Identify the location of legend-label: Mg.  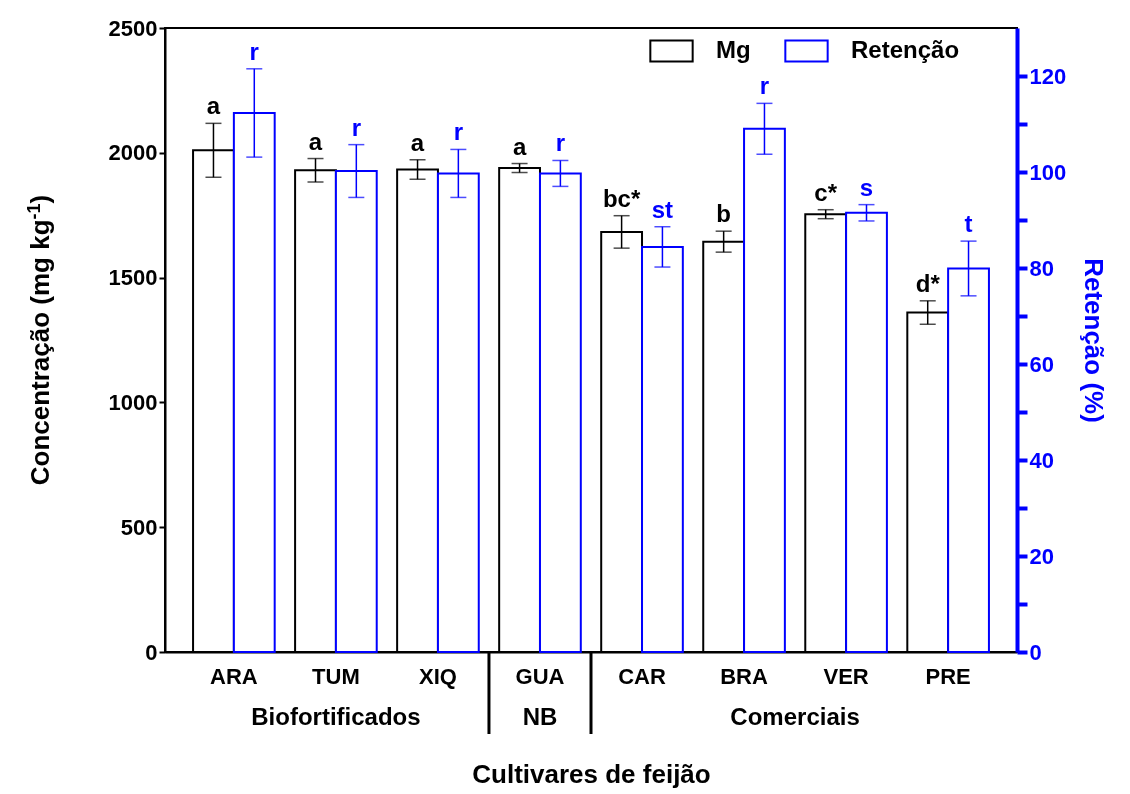
(733, 49).